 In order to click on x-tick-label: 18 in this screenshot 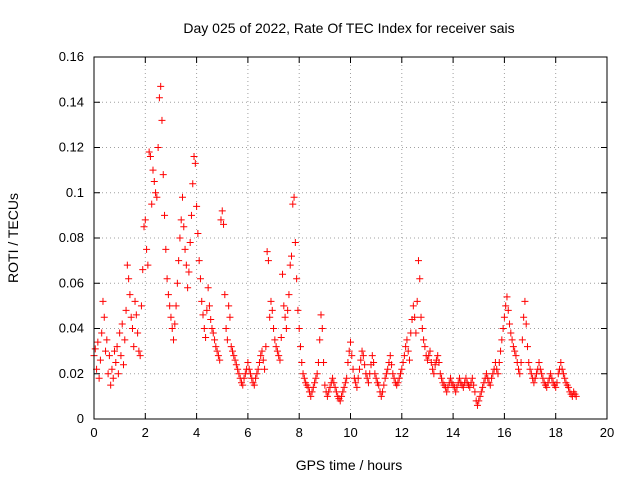, I will do `click(555, 432)`.